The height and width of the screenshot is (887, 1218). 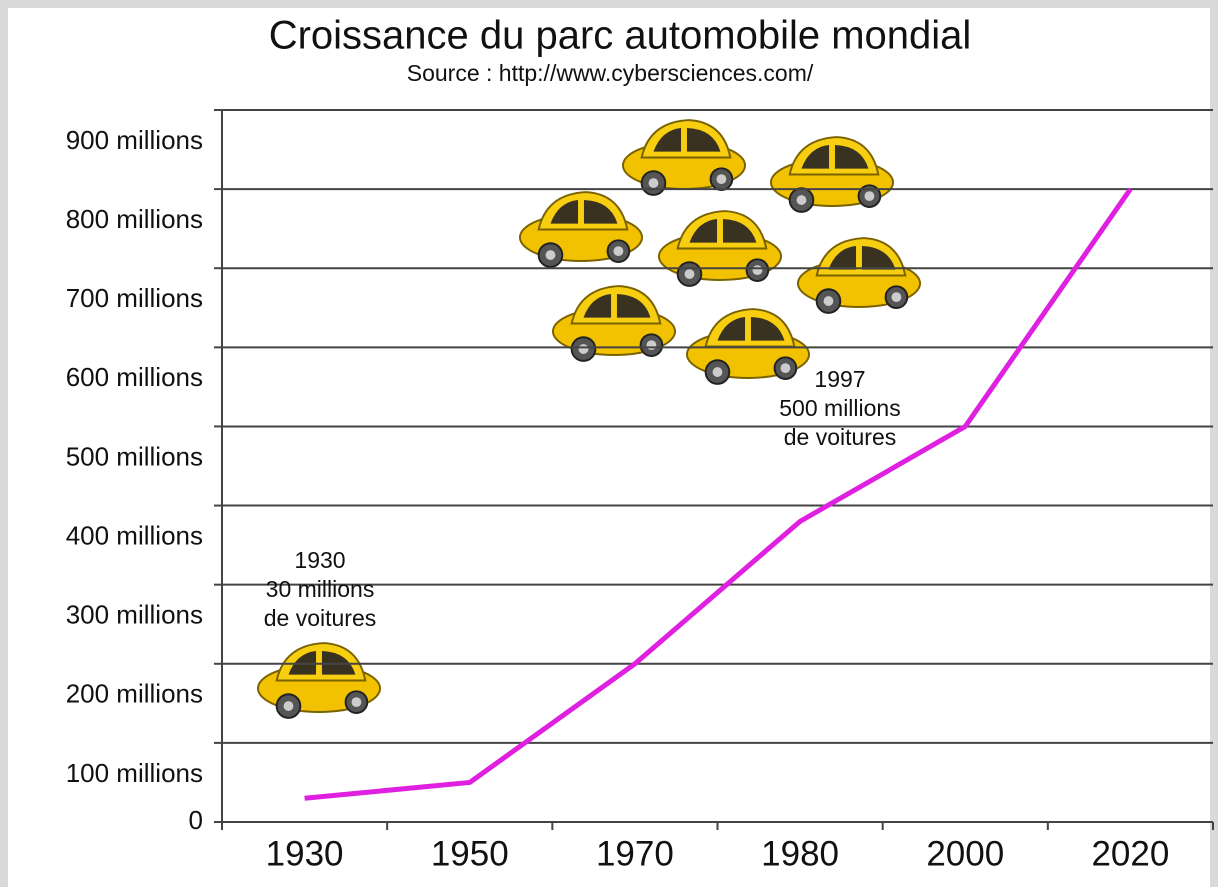 I want to click on y-tick-label: 0, so click(x=196, y=820).